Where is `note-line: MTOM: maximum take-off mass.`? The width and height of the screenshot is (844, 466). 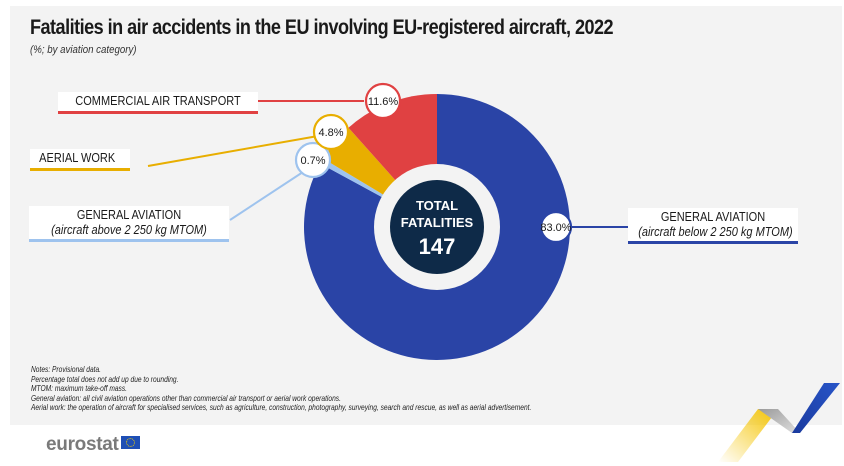
note-line: MTOM: maximum take-off mass. is located at coordinates (79, 388).